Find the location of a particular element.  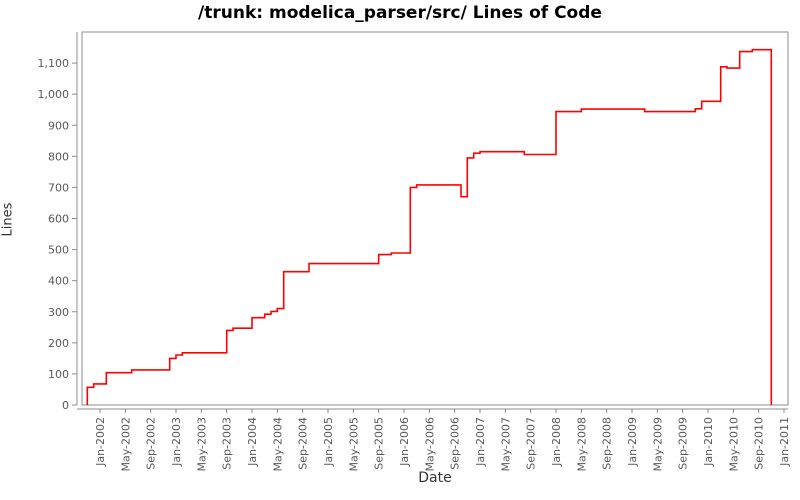

x-tick-label: Jan-2006 is located at coordinates (404, 442).